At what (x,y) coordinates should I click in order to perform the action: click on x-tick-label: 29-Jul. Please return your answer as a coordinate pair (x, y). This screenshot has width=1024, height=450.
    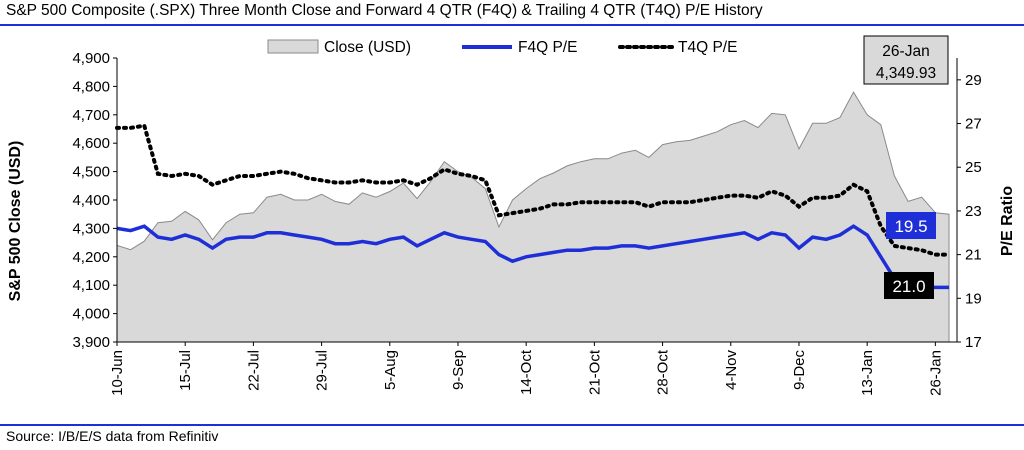
    Looking at the image, I should click on (322, 370).